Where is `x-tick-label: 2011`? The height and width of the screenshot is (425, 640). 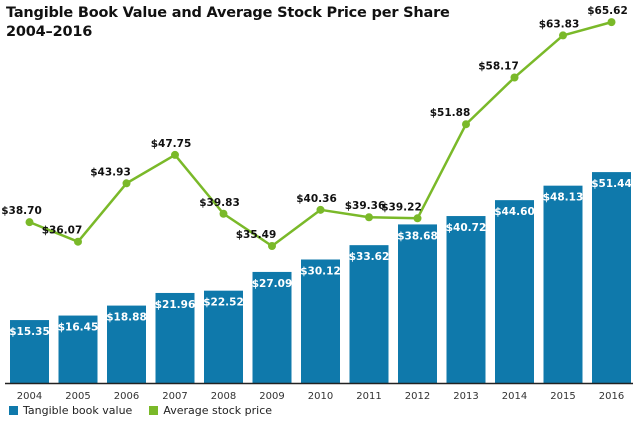 x-tick-label: 2011 is located at coordinates (368, 396).